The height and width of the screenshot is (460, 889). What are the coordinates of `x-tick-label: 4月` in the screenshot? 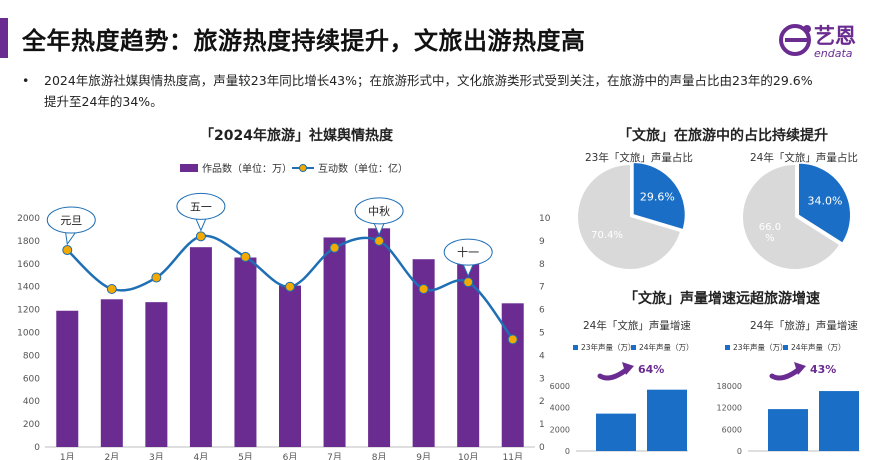 It's located at (201, 456).